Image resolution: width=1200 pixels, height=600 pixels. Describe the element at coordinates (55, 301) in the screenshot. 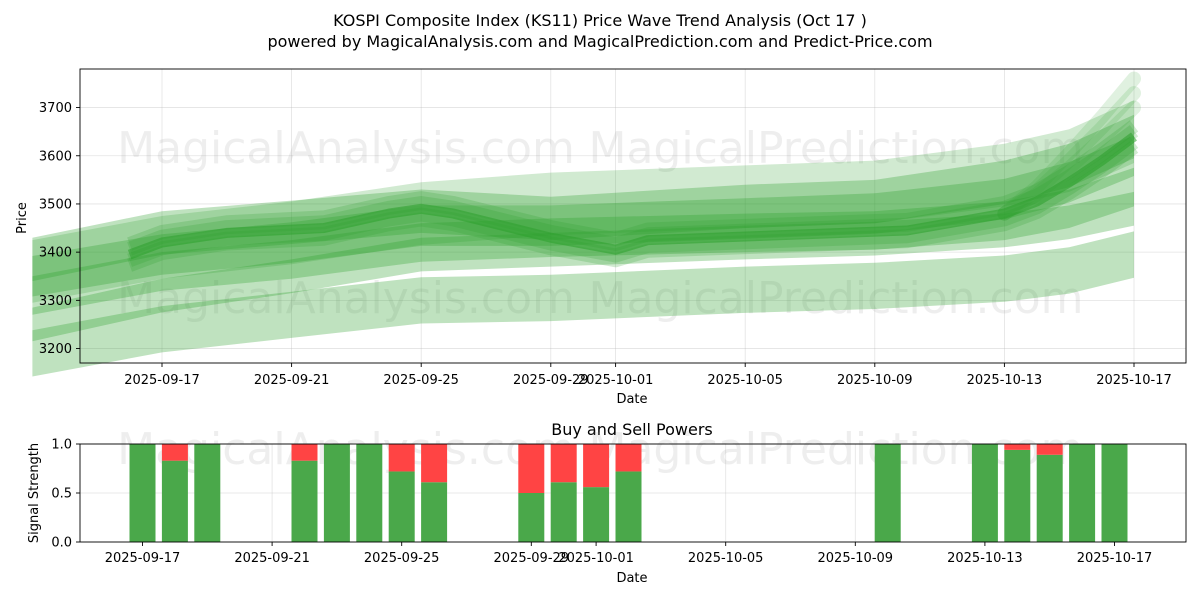

I see `price-y-tick-label: 3300` at that location.